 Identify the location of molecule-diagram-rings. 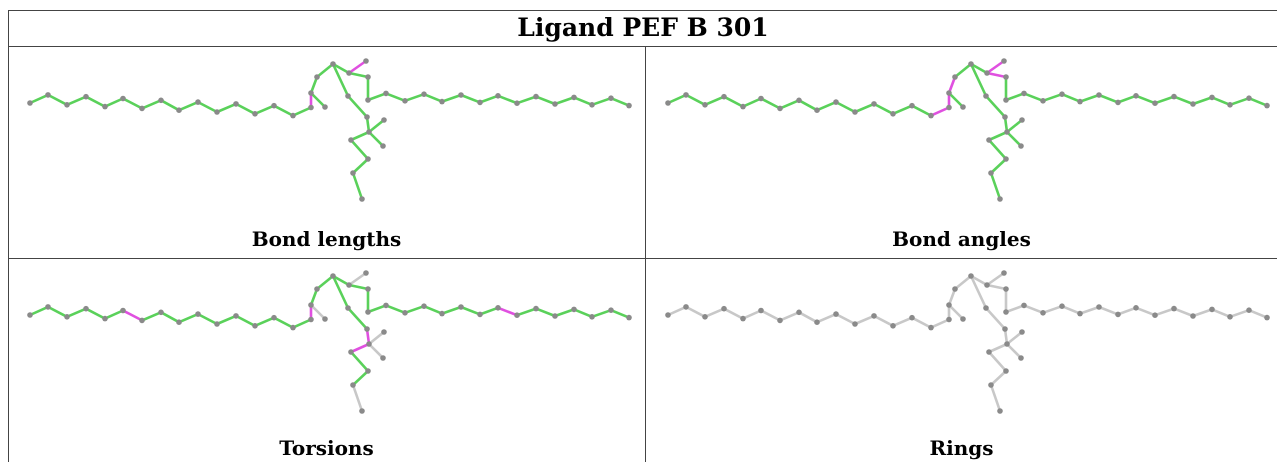
(967, 342).